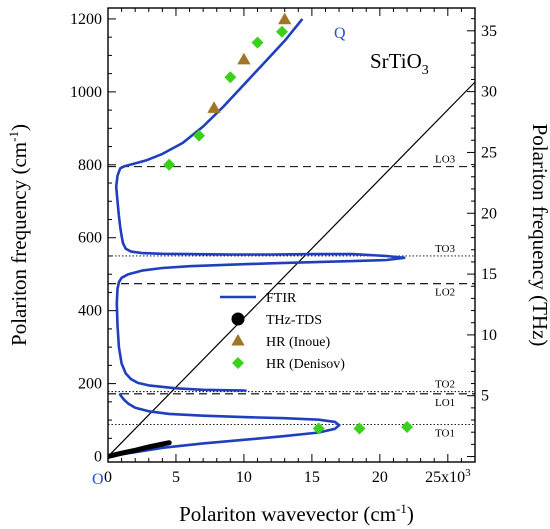 Image resolution: width=550 pixels, height=529 pixels. I want to click on label-lo1: LO1, so click(445, 403).